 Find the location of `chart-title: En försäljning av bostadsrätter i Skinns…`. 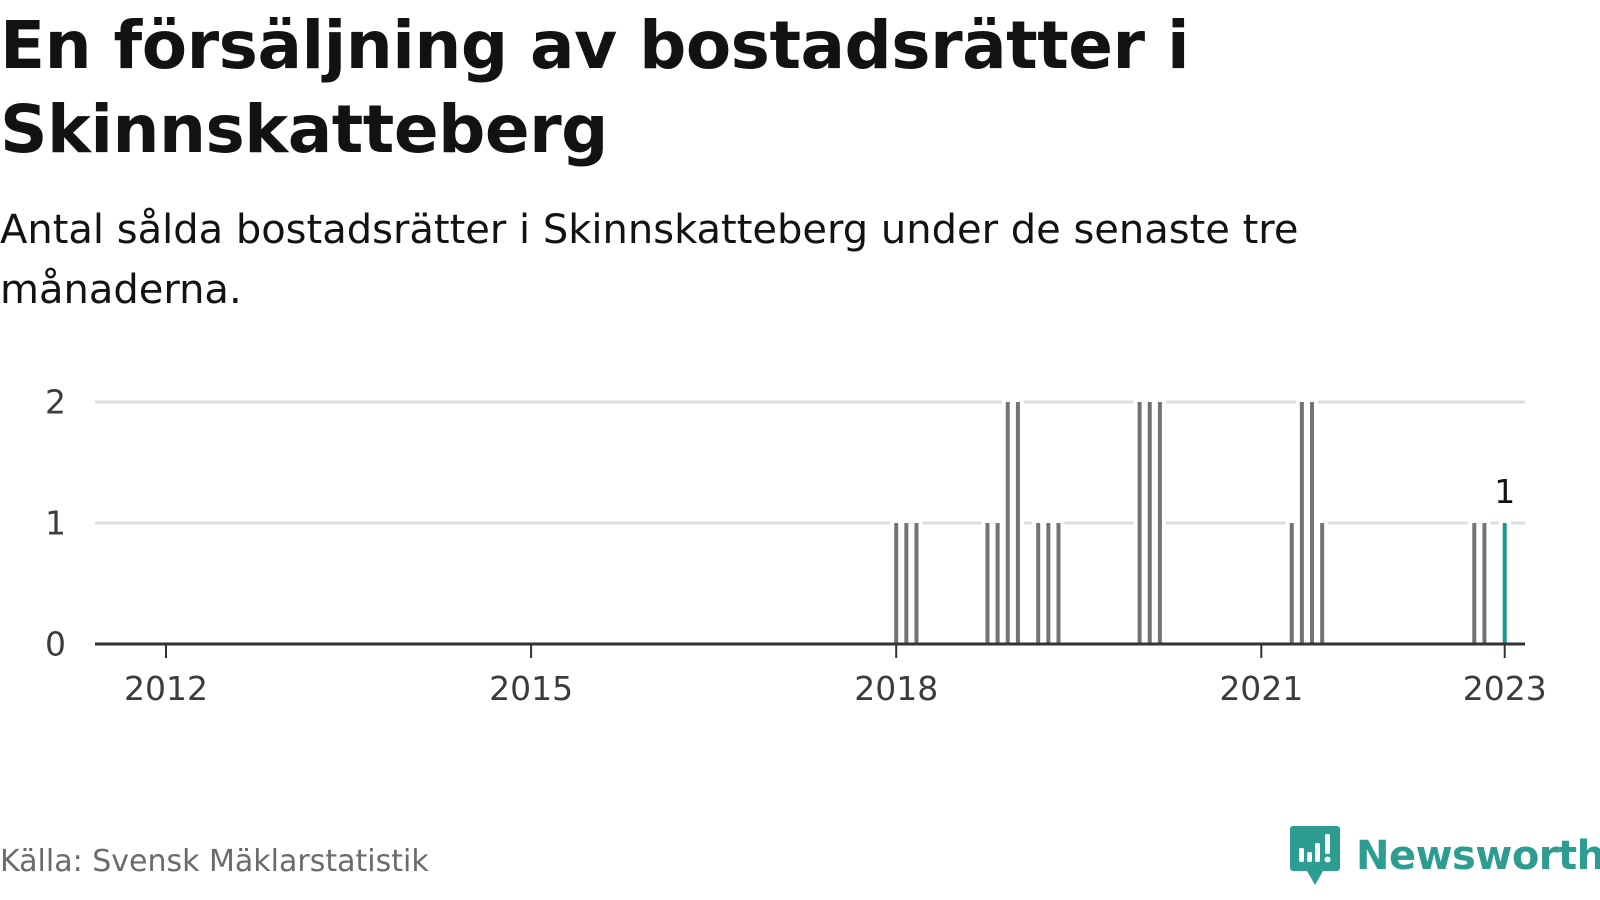

chart-title: En försäljning av bostadsrätter i Skinns… is located at coordinates (595, 87).